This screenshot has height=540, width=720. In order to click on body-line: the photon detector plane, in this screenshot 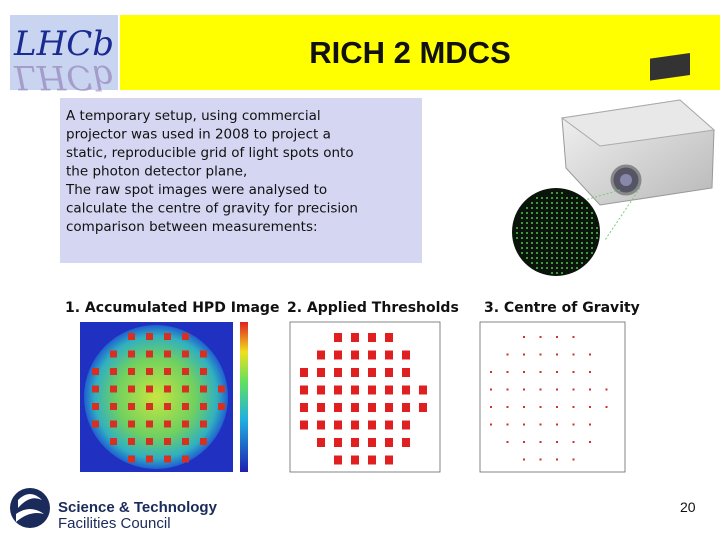, I will do `click(156, 172)`.